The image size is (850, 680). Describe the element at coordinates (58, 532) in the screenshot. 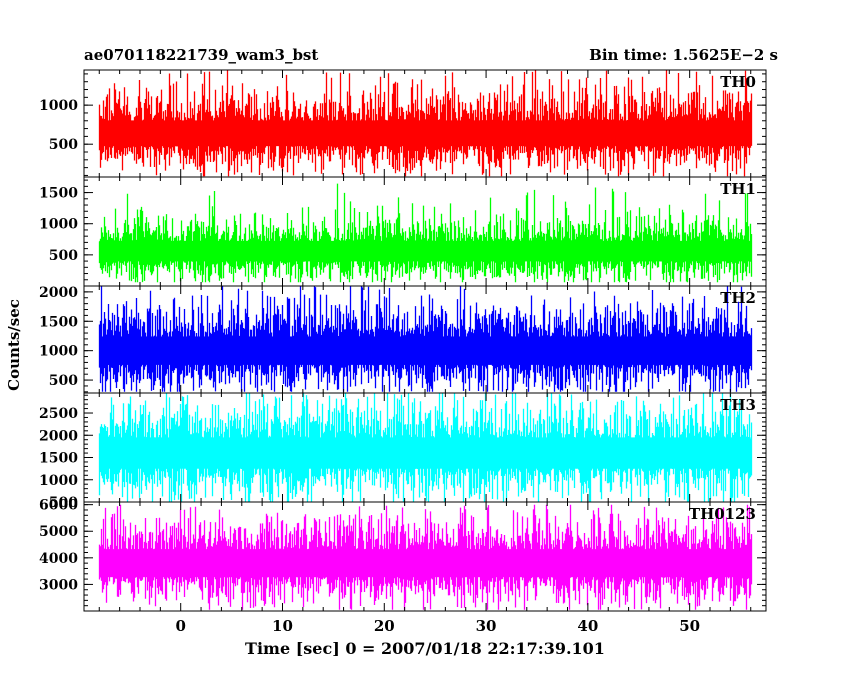

I see `y-tick-label-th0123: 5000` at that location.